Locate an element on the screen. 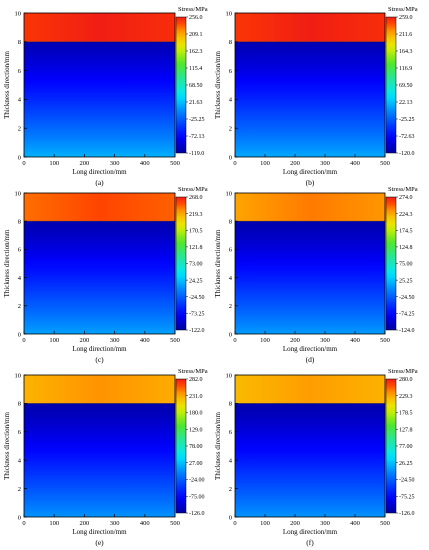 Image resolution: width=429 pixels, height=550 pixels. panel-label: (c) is located at coordinates (99, 359).